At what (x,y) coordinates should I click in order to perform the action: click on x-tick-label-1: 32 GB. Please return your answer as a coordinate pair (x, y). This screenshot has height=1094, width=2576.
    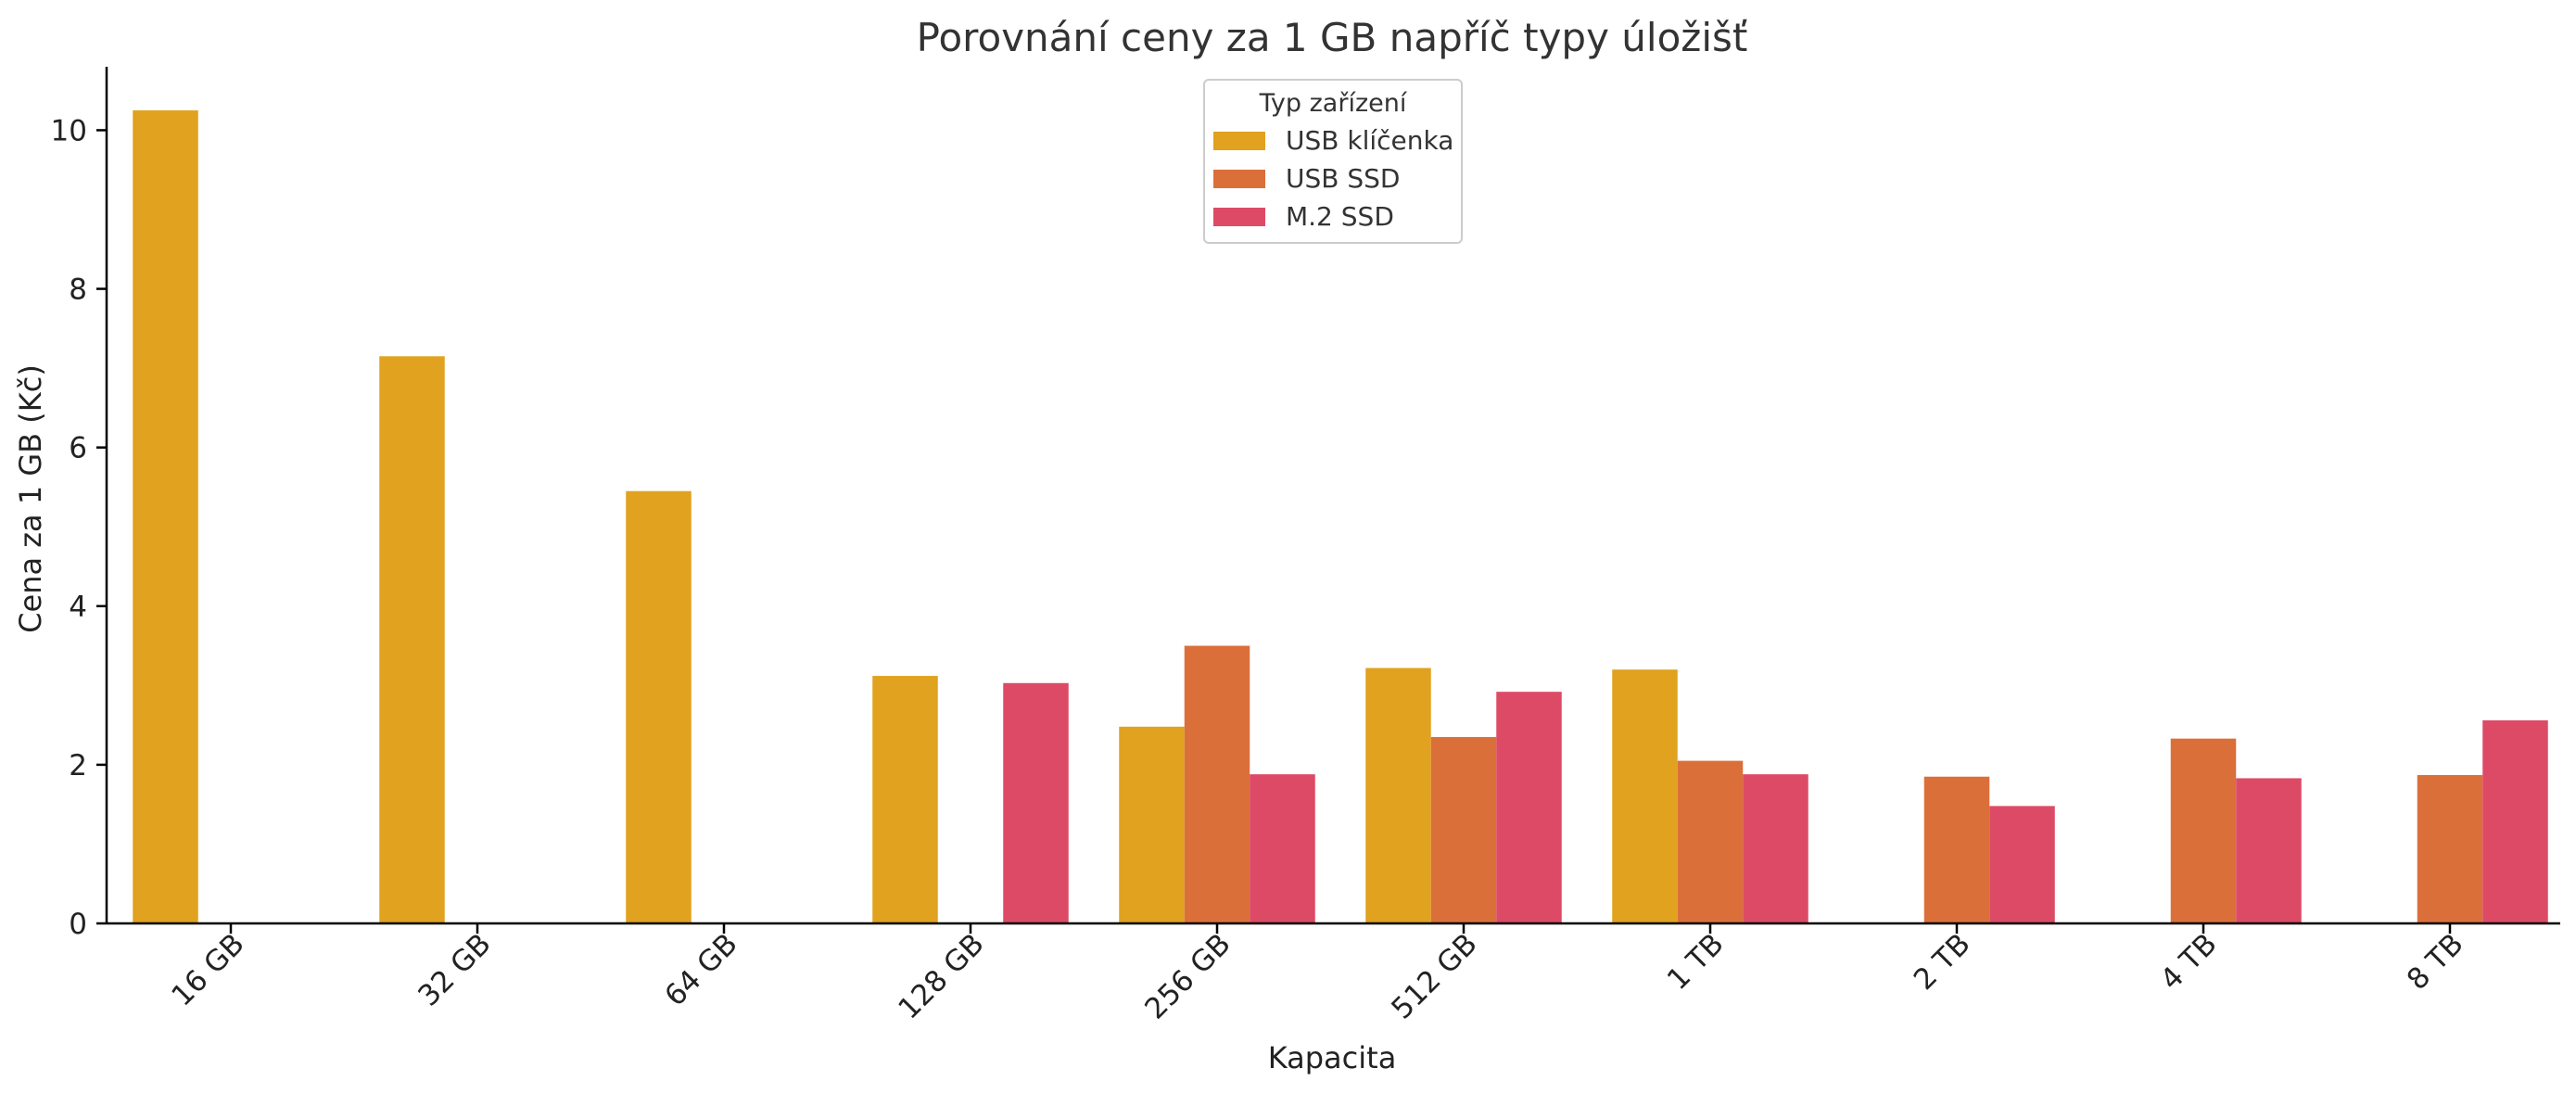
    Looking at the image, I should click on (454, 969).